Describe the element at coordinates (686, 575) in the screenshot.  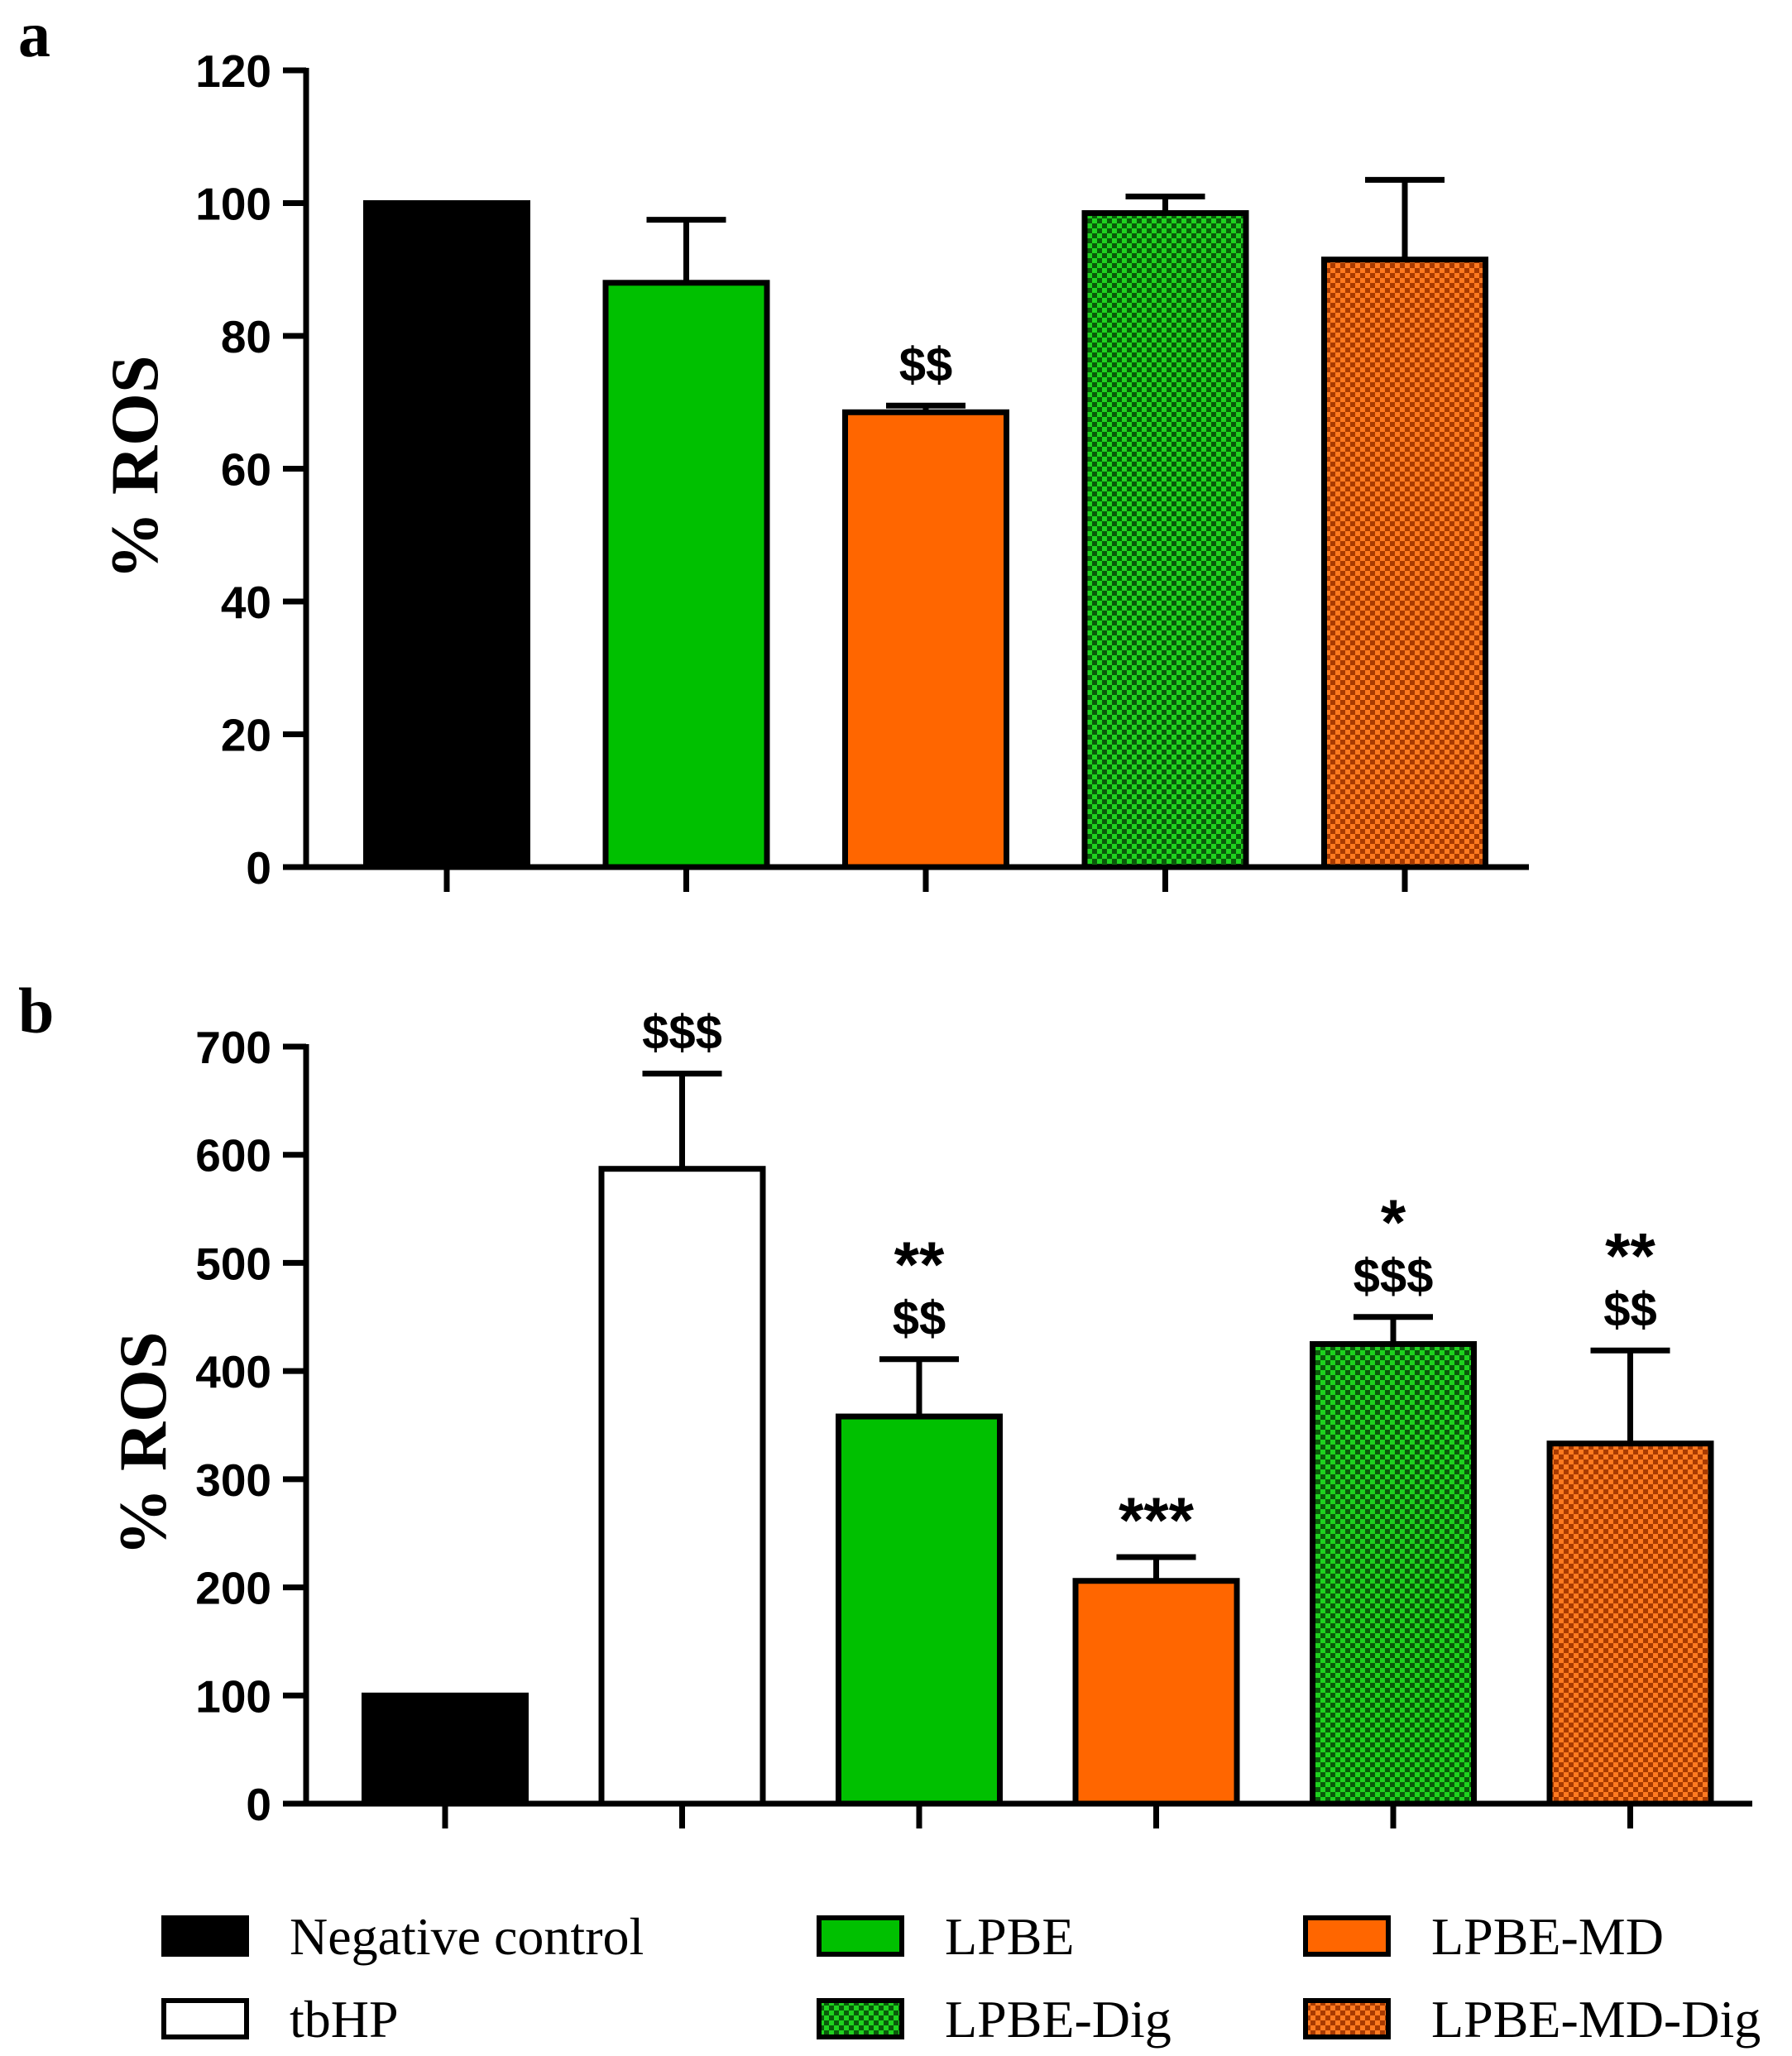
I see `chart-a-bar-lpbe` at that location.